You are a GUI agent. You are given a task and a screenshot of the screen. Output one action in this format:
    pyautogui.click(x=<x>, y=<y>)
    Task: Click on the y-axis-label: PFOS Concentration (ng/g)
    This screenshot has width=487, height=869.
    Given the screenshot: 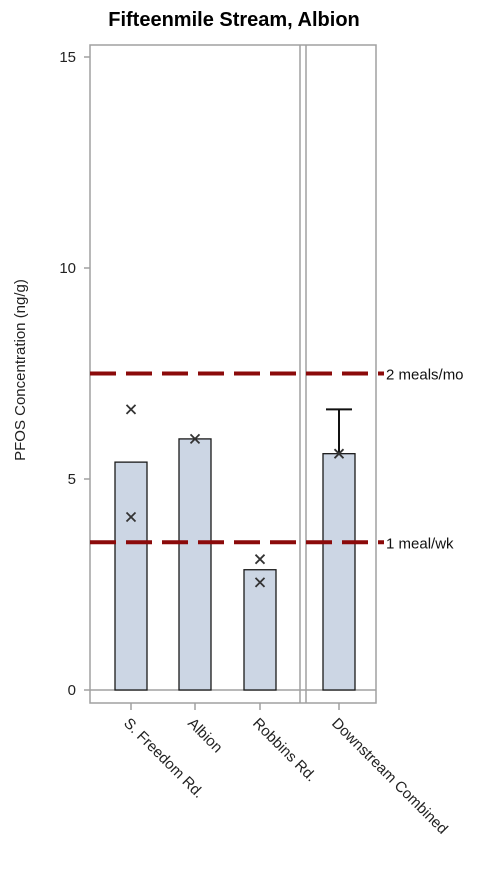 What is the action you would take?
    pyautogui.click(x=20, y=370)
    